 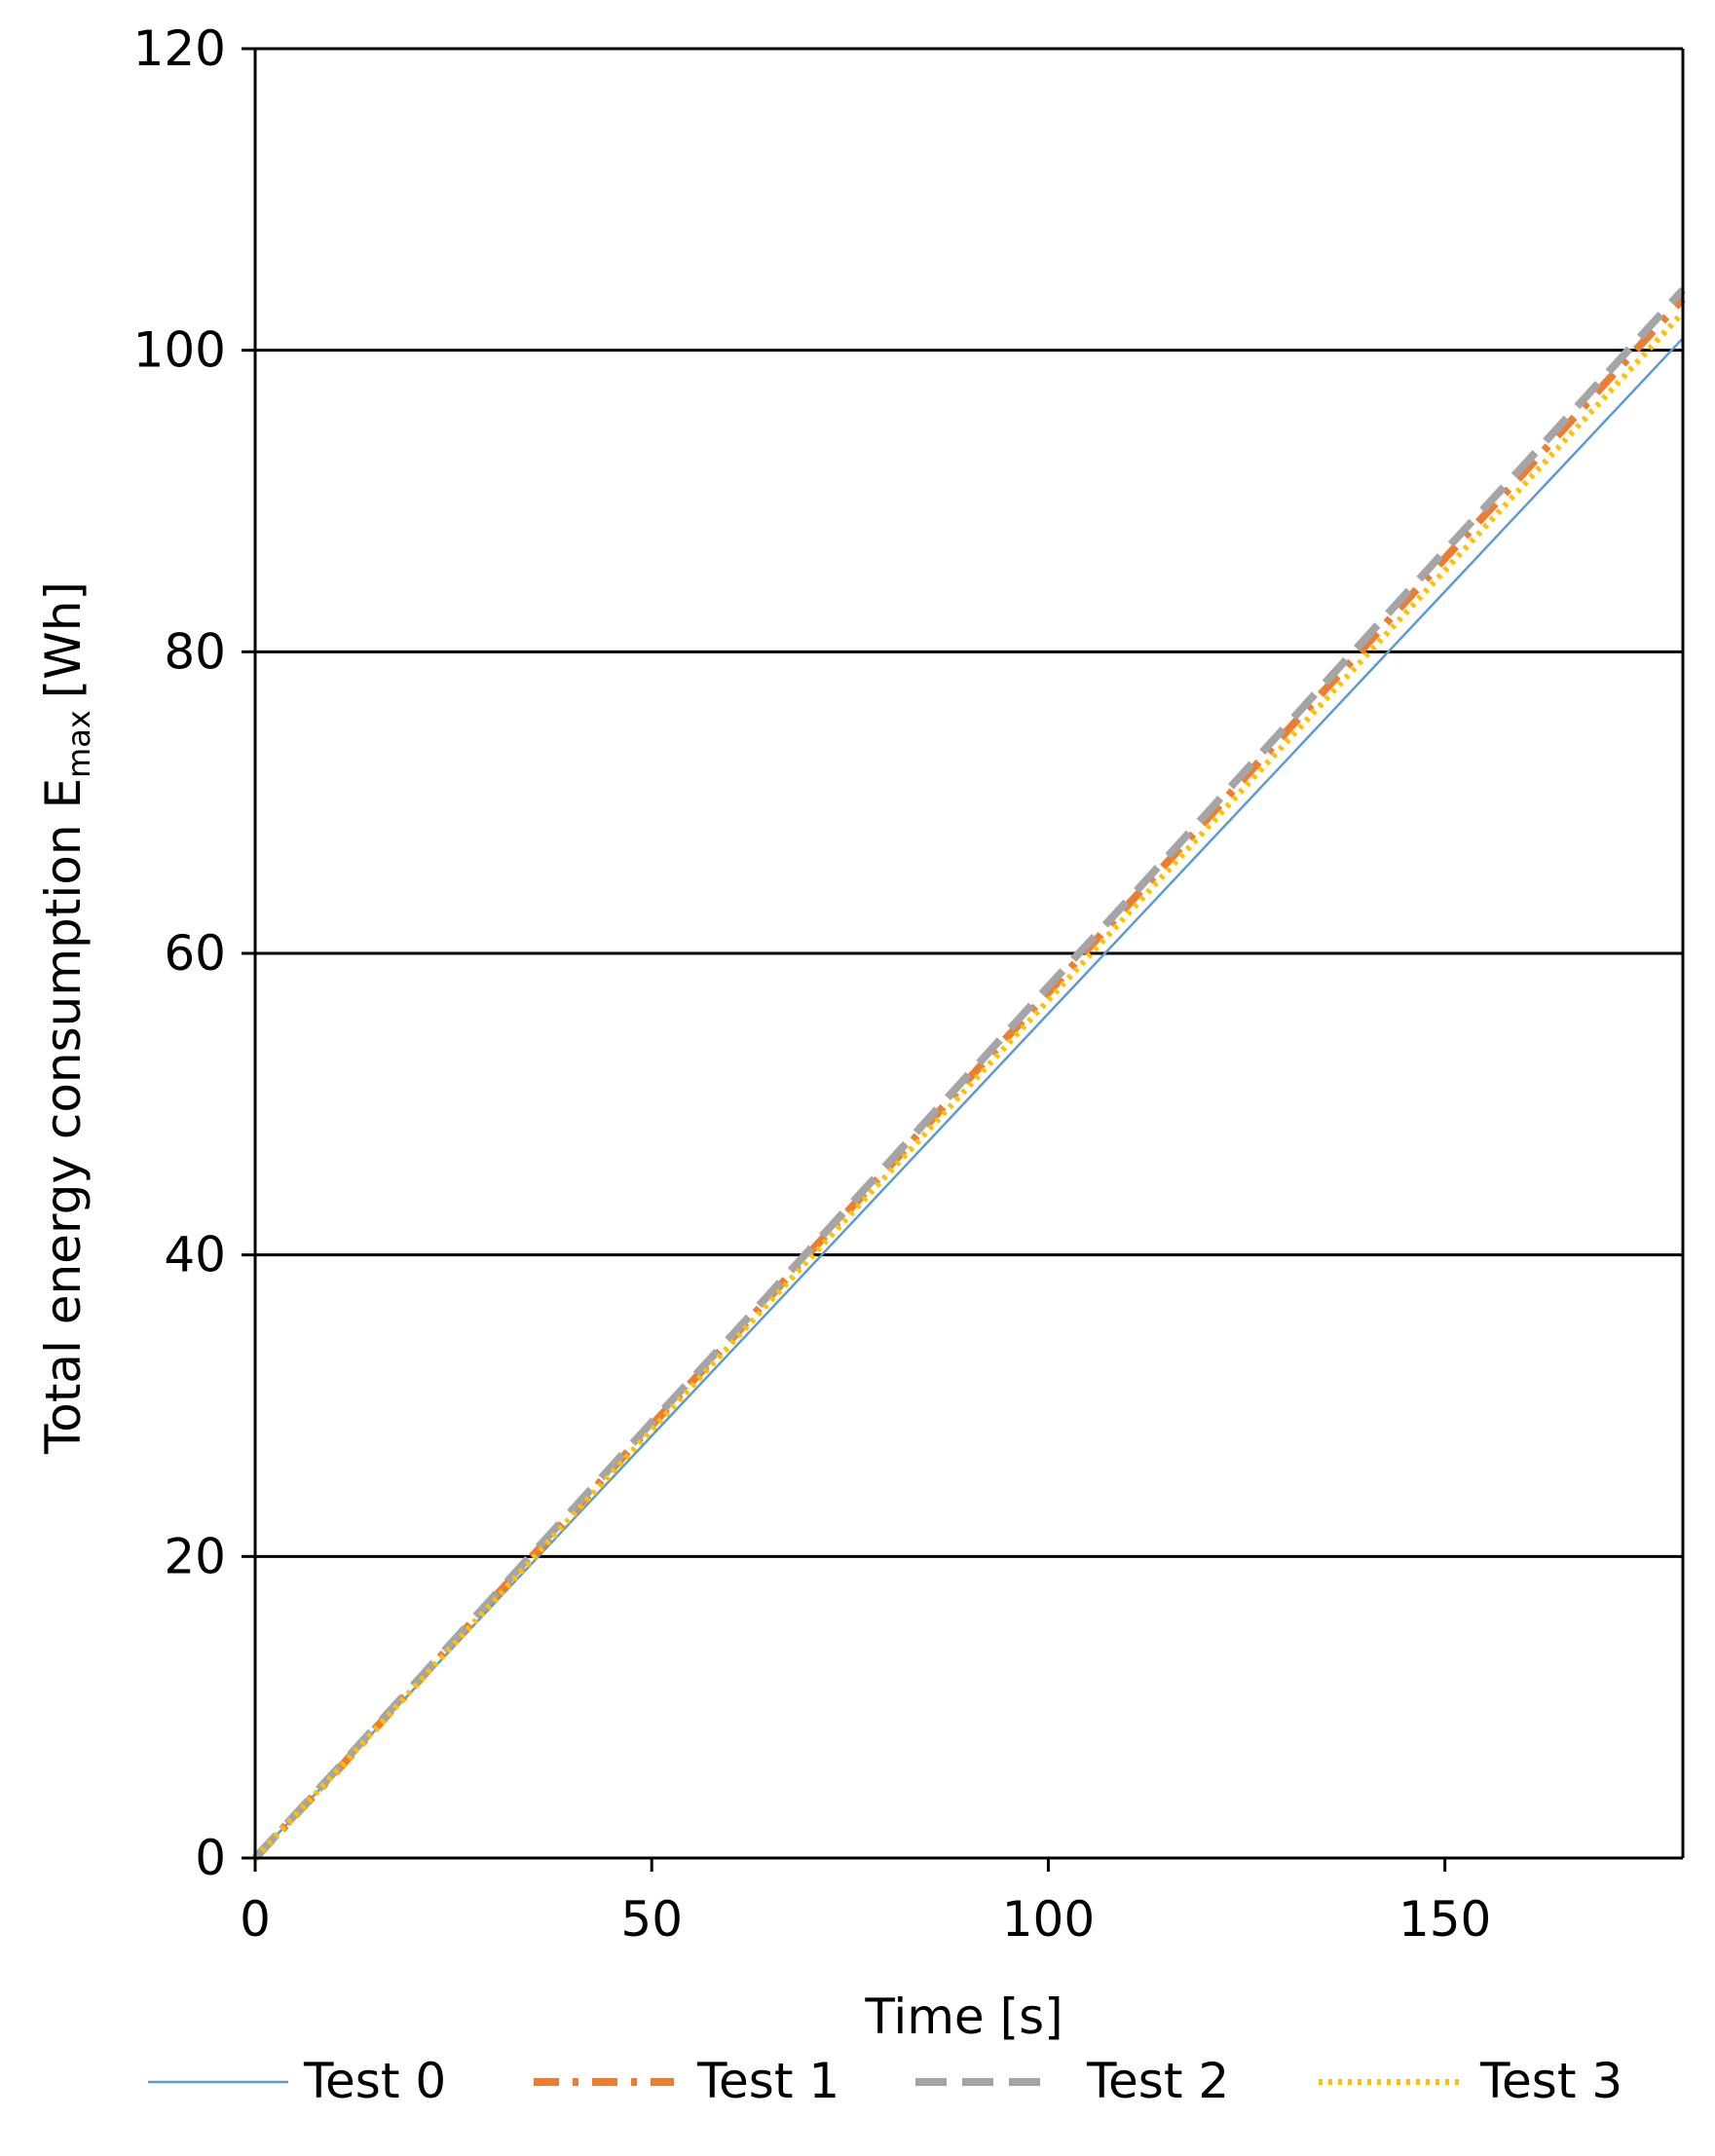 What do you see at coordinates (195, 1255) in the screenshot?
I see `y-tick-label-40: 40` at bounding box center [195, 1255].